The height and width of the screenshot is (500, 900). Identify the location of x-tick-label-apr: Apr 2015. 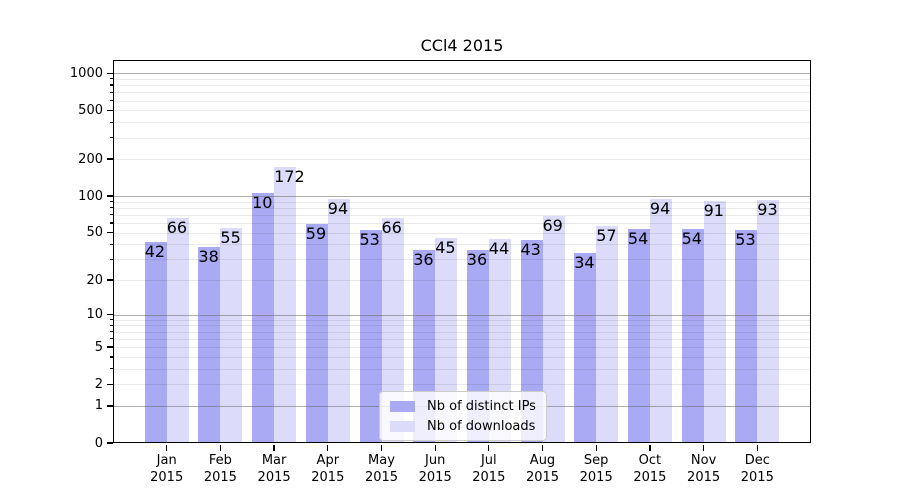
(328, 469).